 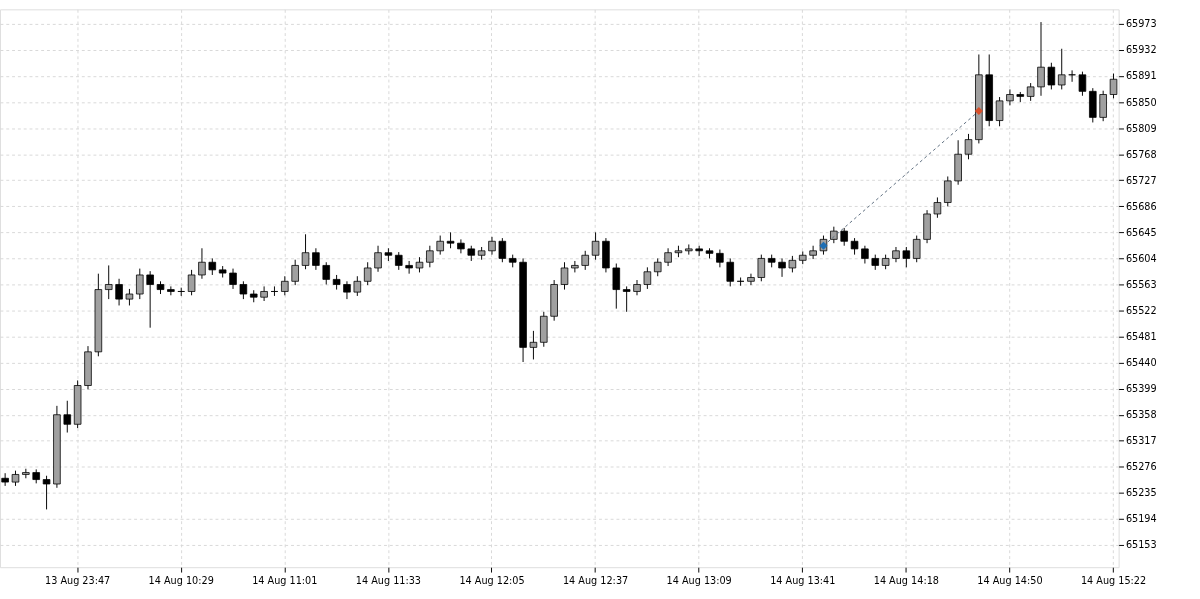 I want to click on x-tick-label: 14 Aug 14:50, so click(x=1010, y=581).